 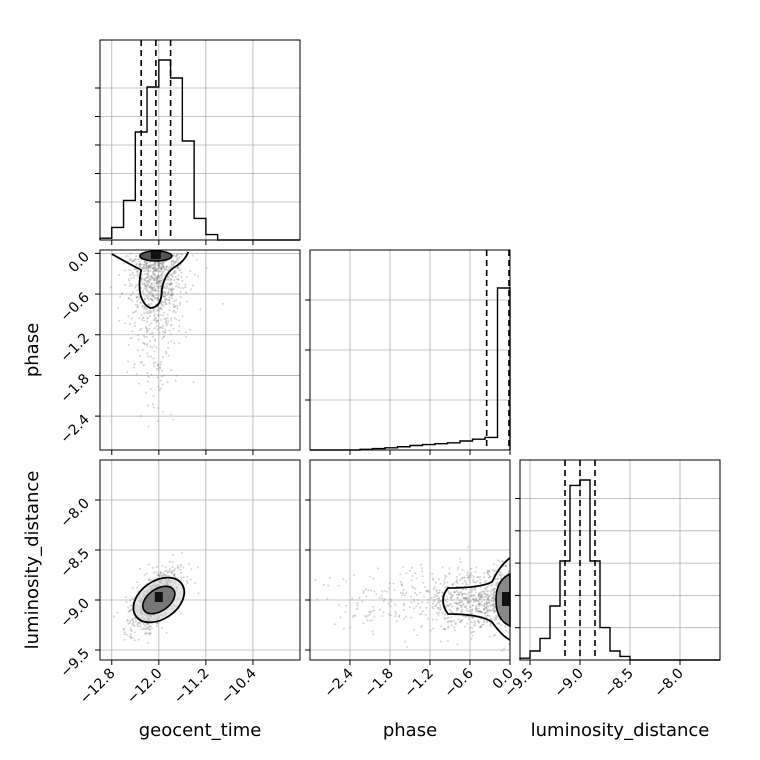 What do you see at coordinates (32, 350) in the screenshot?
I see `y-axis-label-phase: phase` at bounding box center [32, 350].